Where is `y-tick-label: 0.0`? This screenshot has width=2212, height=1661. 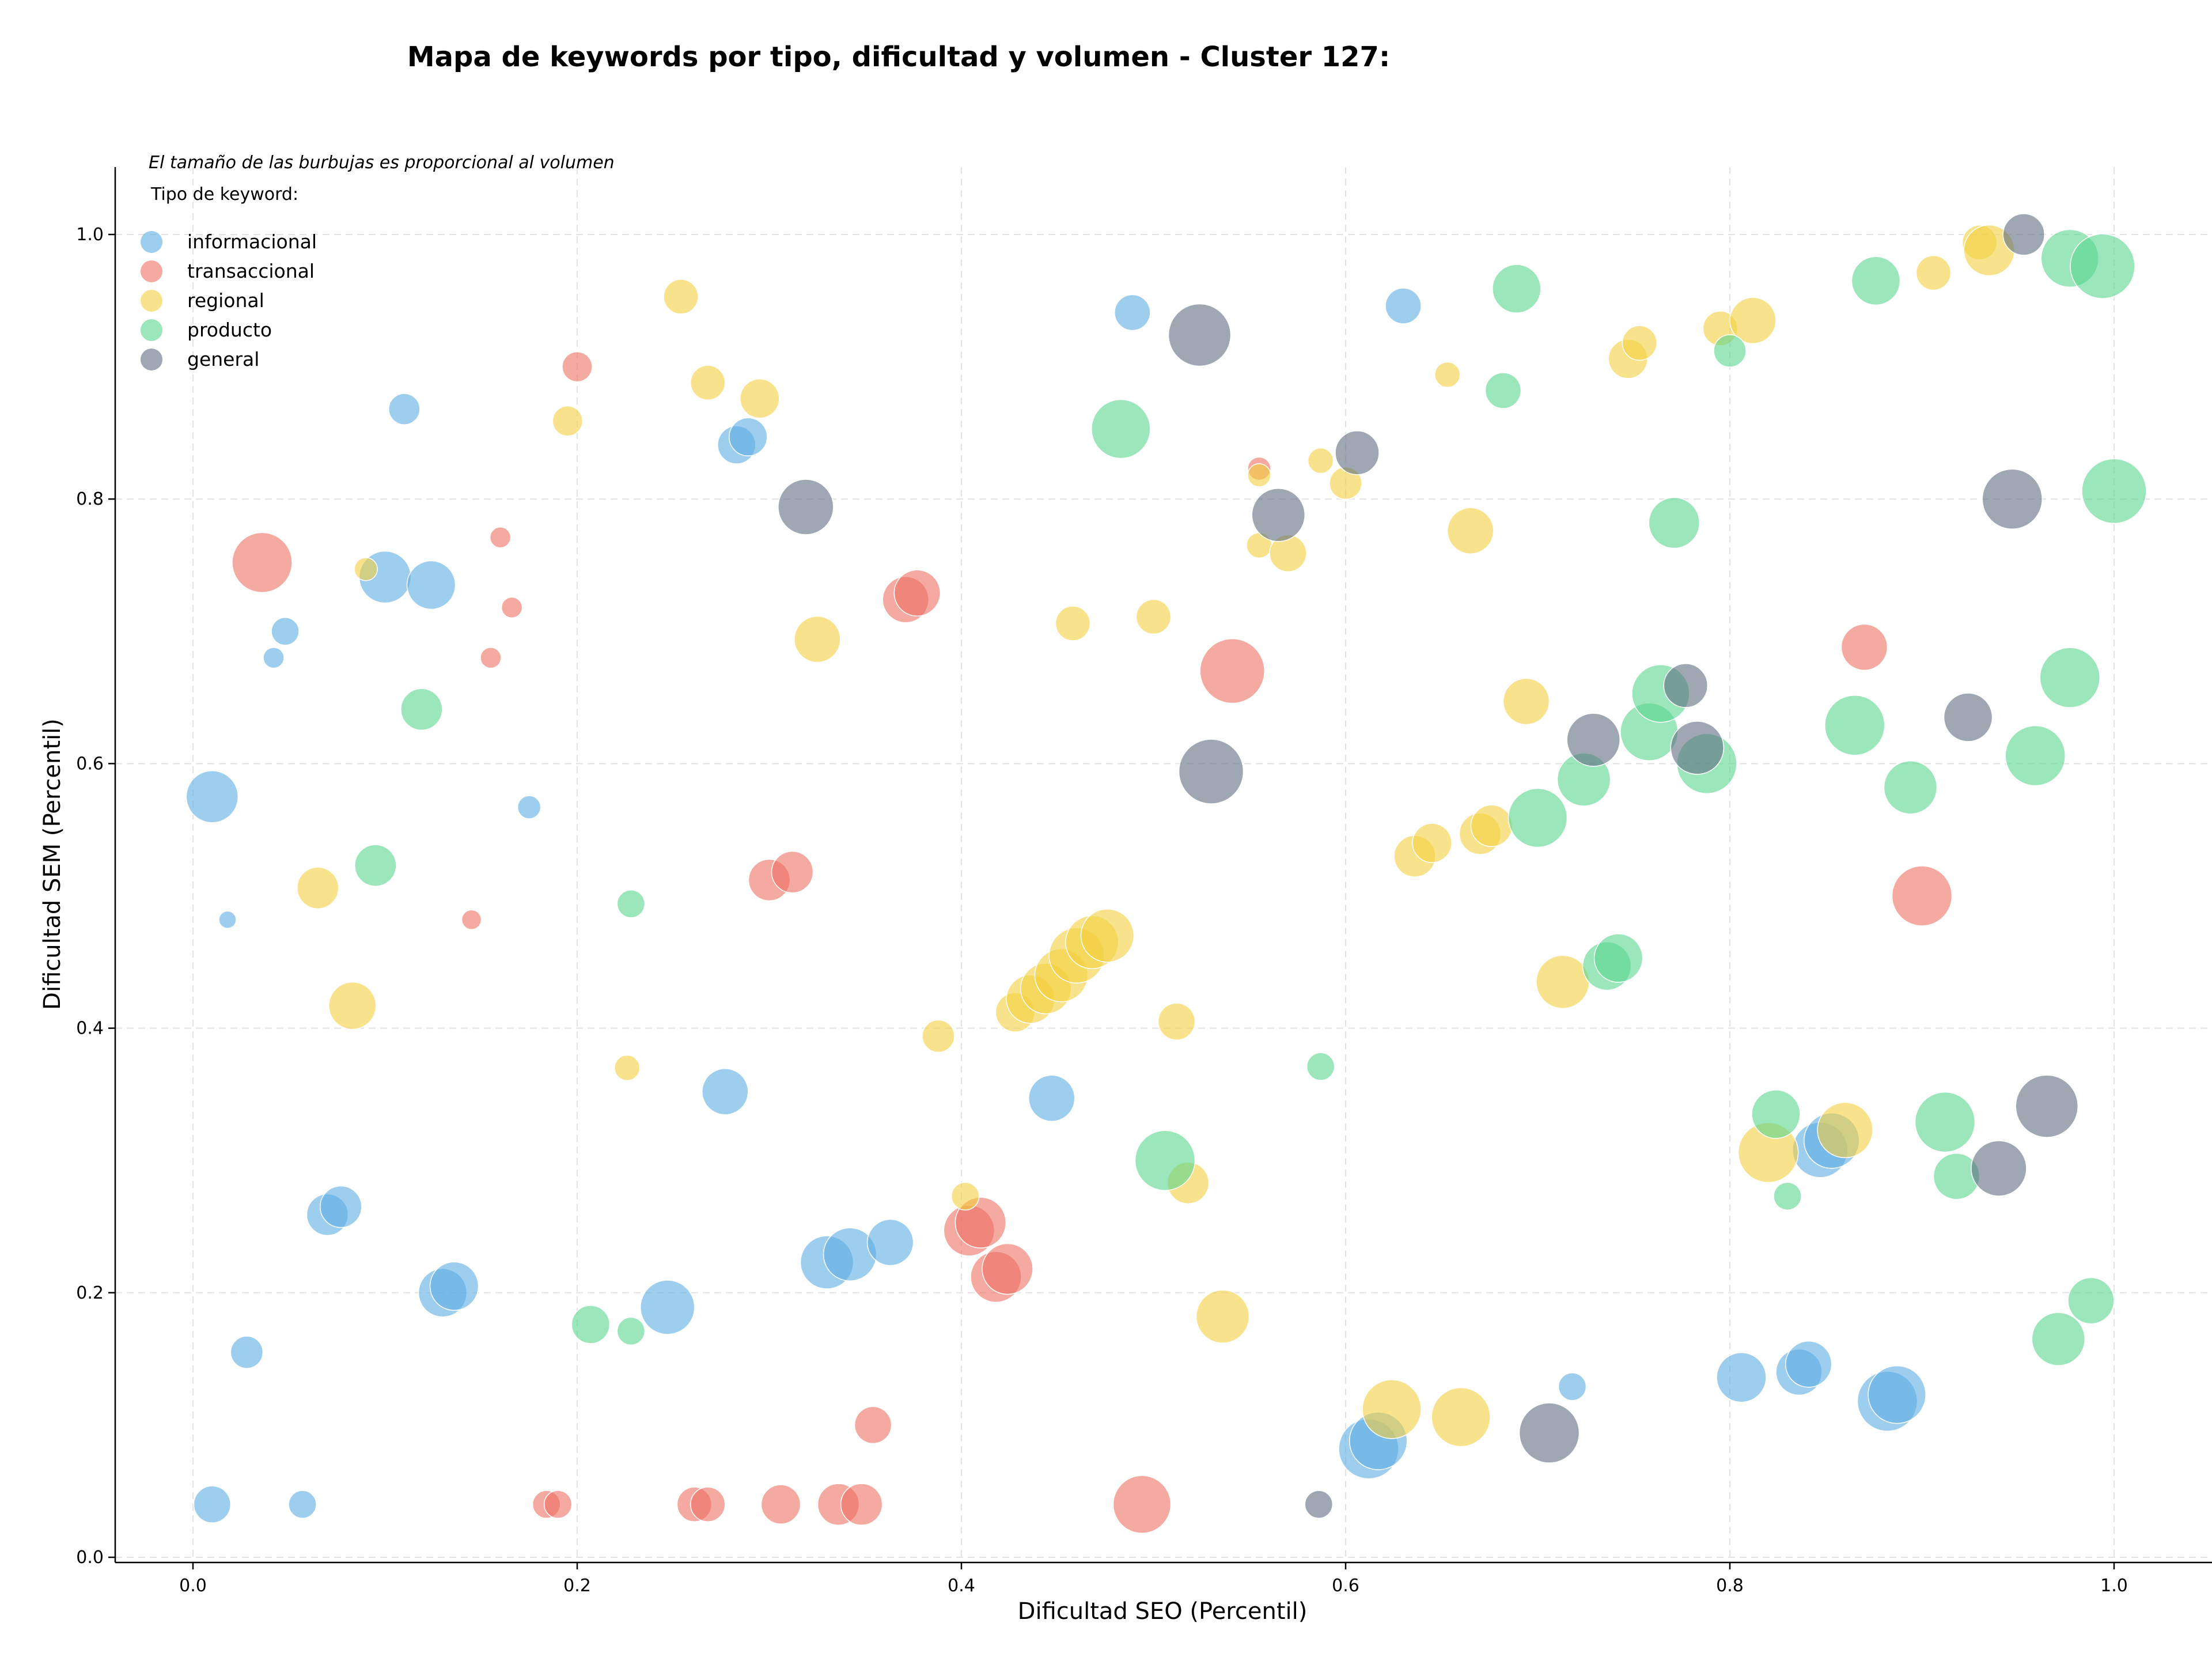 y-tick-label: 0.0 is located at coordinates (90, 1558).